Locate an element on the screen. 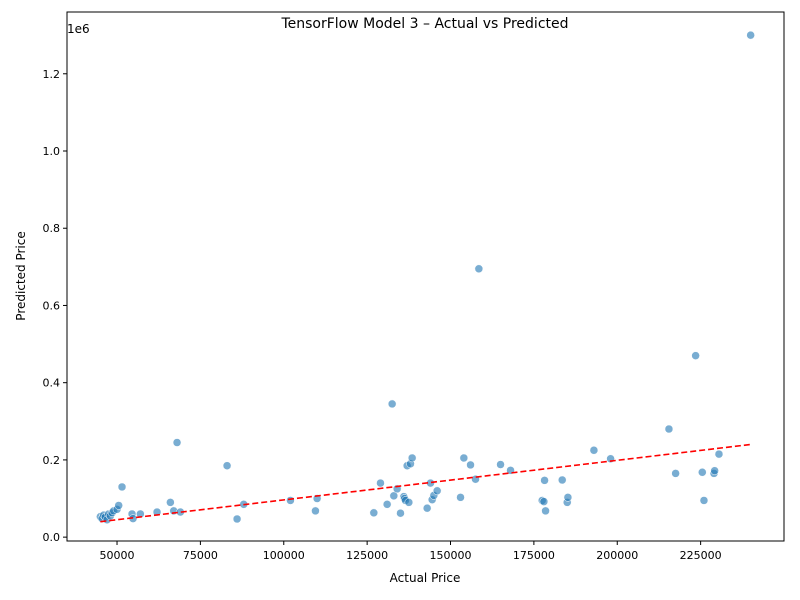 Image resolution: width=800 pixels, height=600 pixels. x-tick-label: 75000 is located at coordinates (200, 555).